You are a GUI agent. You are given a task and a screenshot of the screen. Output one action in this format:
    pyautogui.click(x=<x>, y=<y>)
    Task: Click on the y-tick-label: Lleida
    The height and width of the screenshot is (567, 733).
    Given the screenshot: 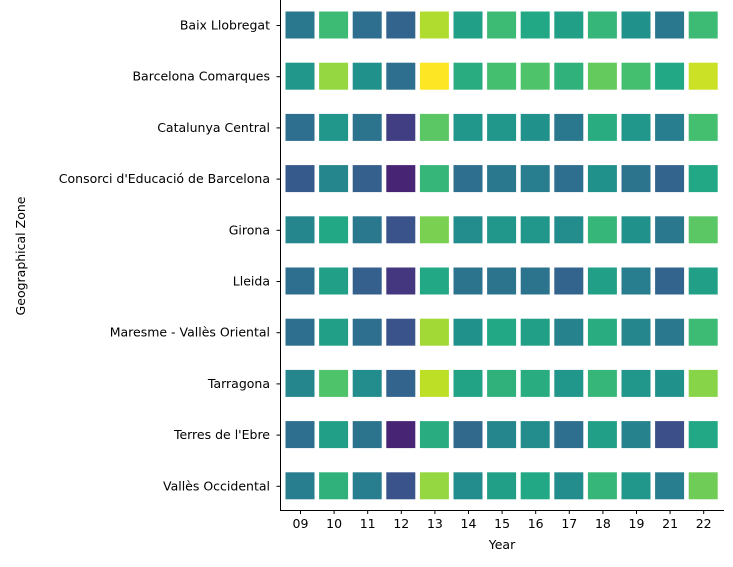 What is the action you would take?
    pyautogui.click(x=251, y=281)
    